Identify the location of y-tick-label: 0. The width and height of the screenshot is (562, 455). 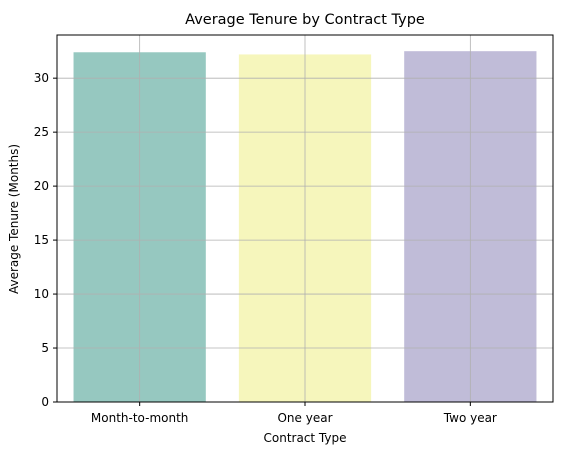
(45, 402).